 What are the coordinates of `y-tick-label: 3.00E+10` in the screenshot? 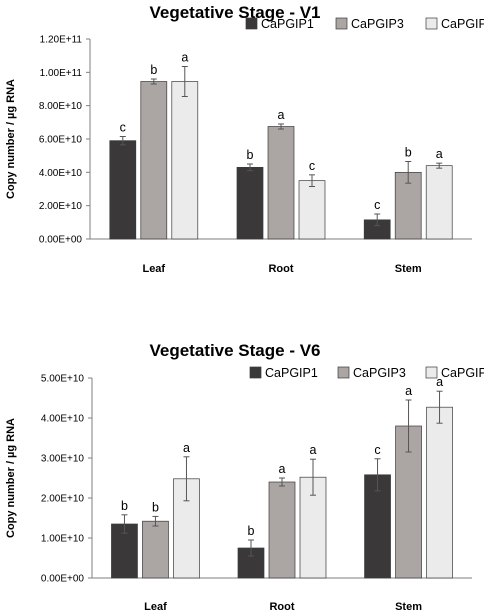 It's located at (63, 459).